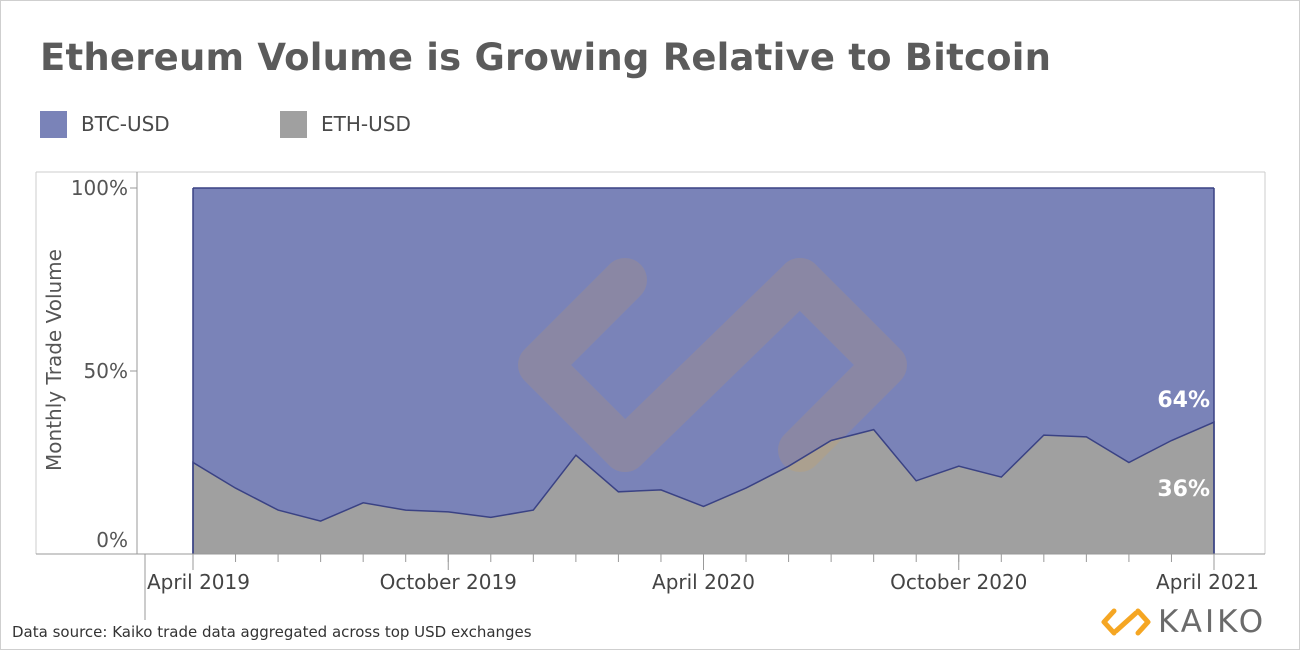  Describe the element at coordinates (1183, 400) in the screenshot. I see `annotation-btc-percent: 64%` at that location.